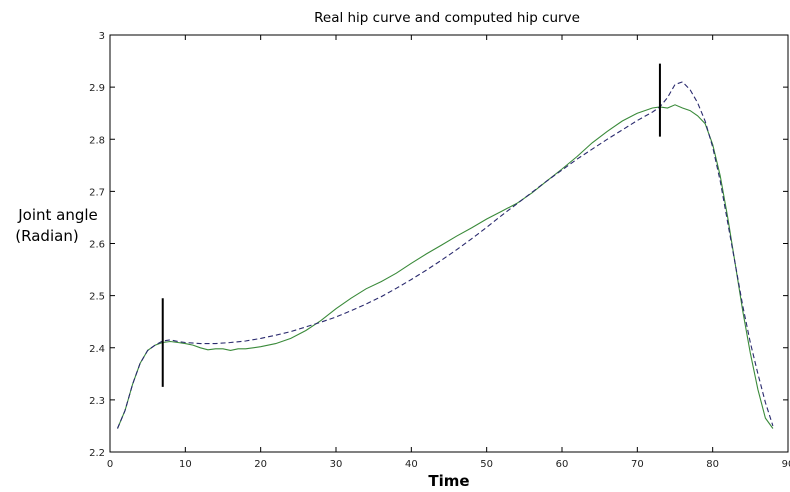 The image size is (790, 492). I want to click on y-axis-label-line1: Joint angle, so click(57, 215).